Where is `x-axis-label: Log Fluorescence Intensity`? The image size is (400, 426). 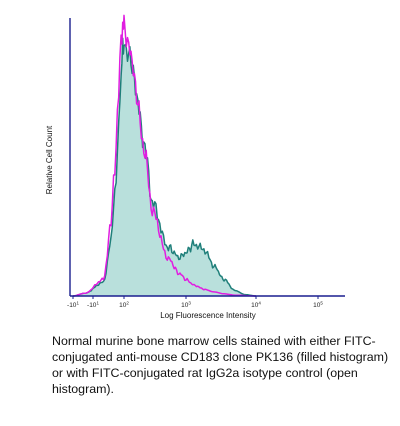 x-axis-label: Log Fluorescence Intensity is located at coordinates (208, 315).